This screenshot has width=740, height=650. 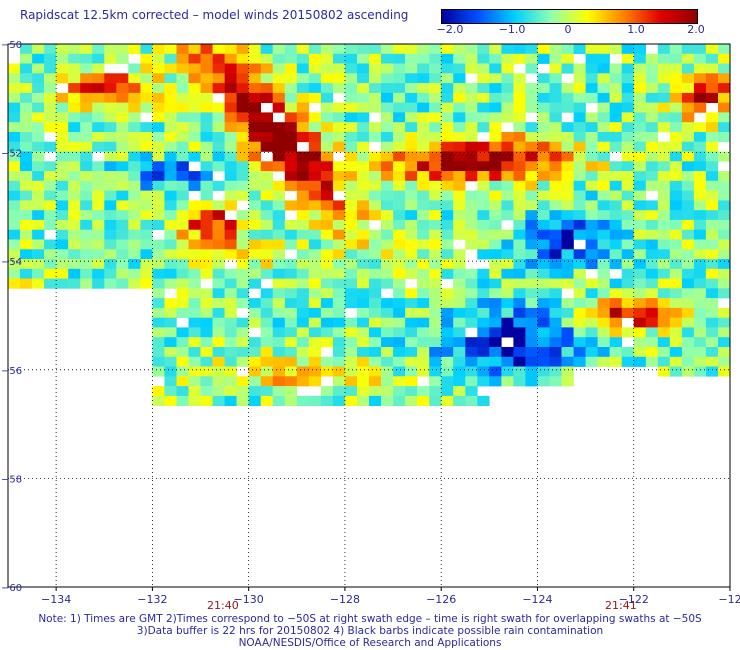 What do you see at coordinates (390, 599) in the screenshot?
I see `longitude-labels: −134 −132 −130 −128 −126 −124 −122 −12` at bounding box center [390, 599].